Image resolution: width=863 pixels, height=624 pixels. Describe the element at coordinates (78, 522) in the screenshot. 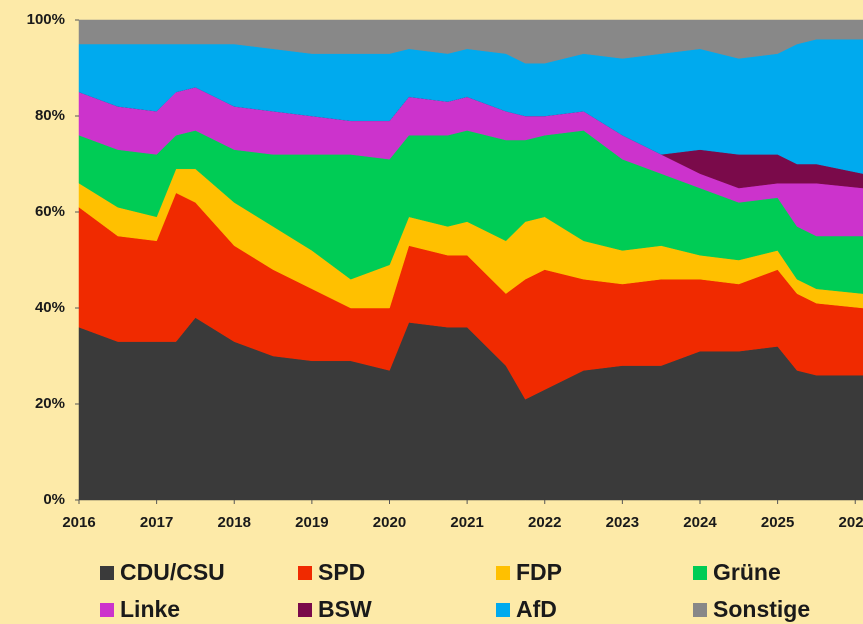

I see `x-tick-label: 2016` at that location.